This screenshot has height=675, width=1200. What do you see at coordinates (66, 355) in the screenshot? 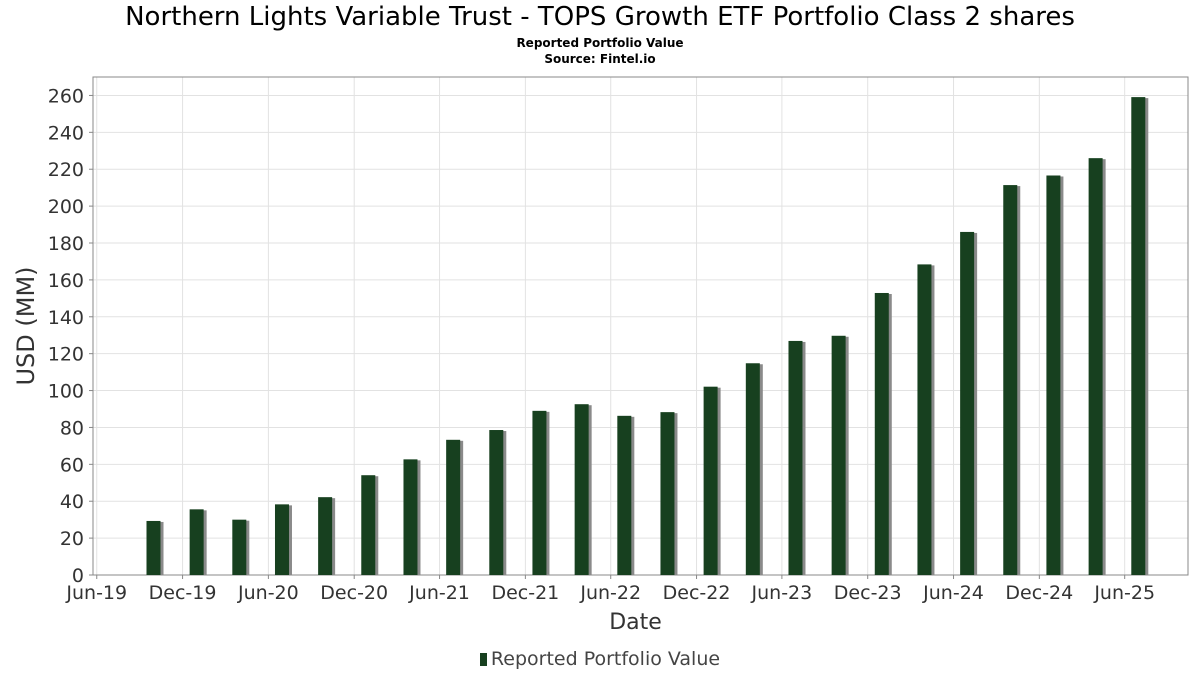
I see `y-tick-label: 120` at bounding box center [66, 355].